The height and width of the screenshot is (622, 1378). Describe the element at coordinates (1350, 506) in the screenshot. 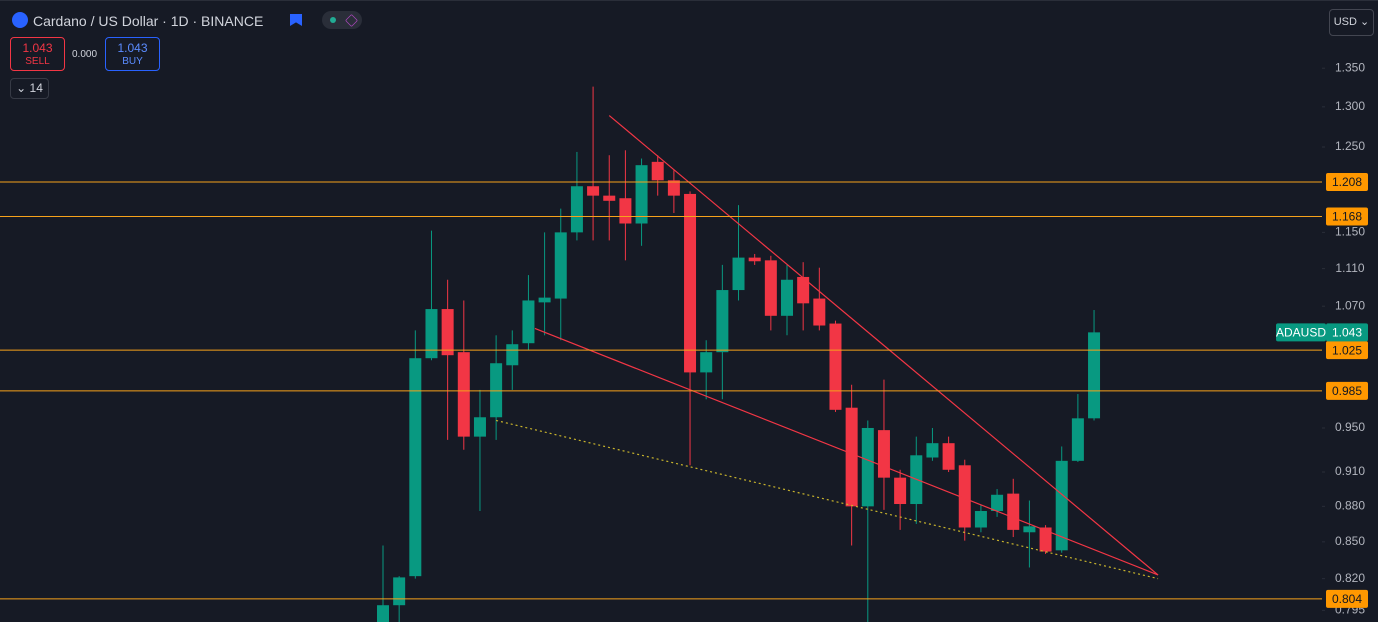

I see `y-tick-label: 0.880` at that location.